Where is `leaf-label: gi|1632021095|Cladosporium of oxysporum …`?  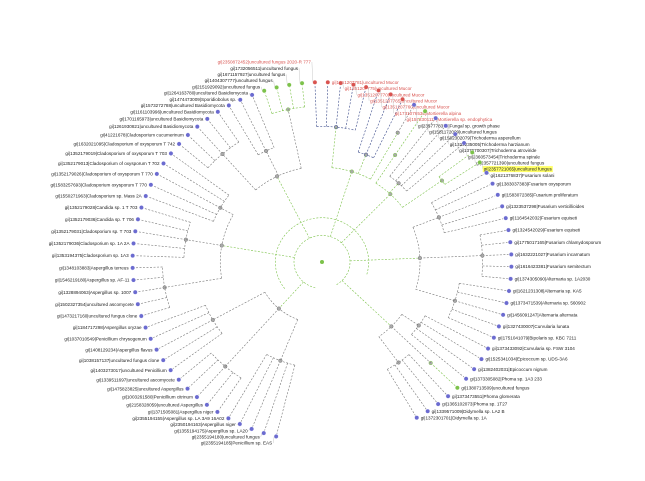
leaf-label: gi|1632021095|Cladosporium of oxysporum … is located at coordinates (125, 144).